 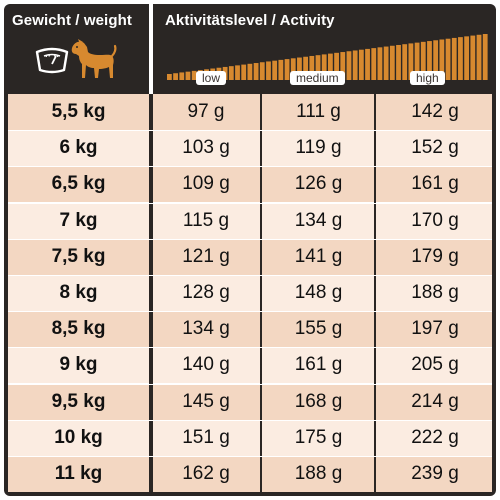 I want to click on high-activity-cell: 161 g, so click(x=435, y=183).